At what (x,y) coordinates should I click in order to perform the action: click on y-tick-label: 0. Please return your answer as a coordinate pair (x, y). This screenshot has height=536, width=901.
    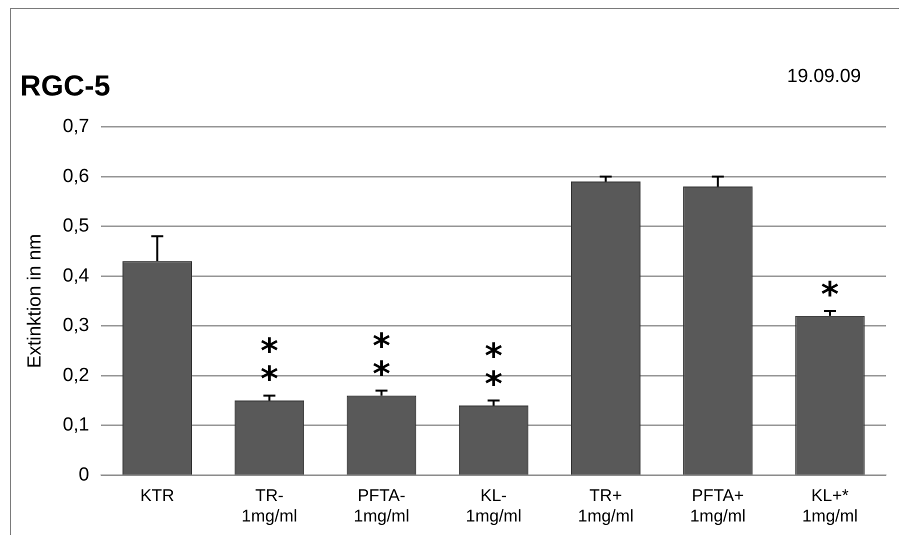
    Looking at the image, I should click on (84, 475).